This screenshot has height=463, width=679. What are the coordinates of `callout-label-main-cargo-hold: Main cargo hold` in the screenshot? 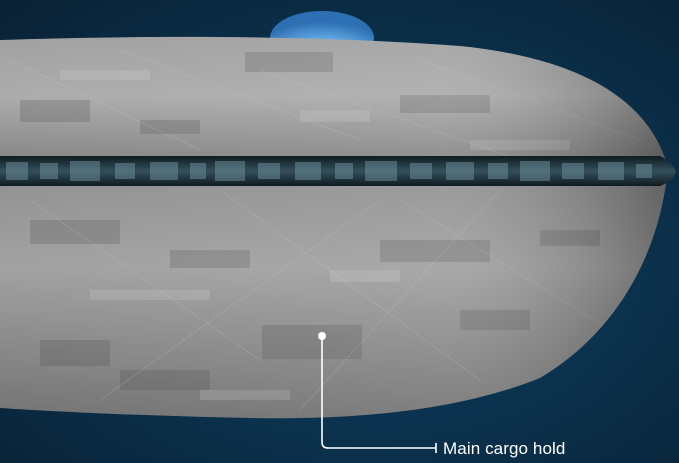 It's located at (504, 448).